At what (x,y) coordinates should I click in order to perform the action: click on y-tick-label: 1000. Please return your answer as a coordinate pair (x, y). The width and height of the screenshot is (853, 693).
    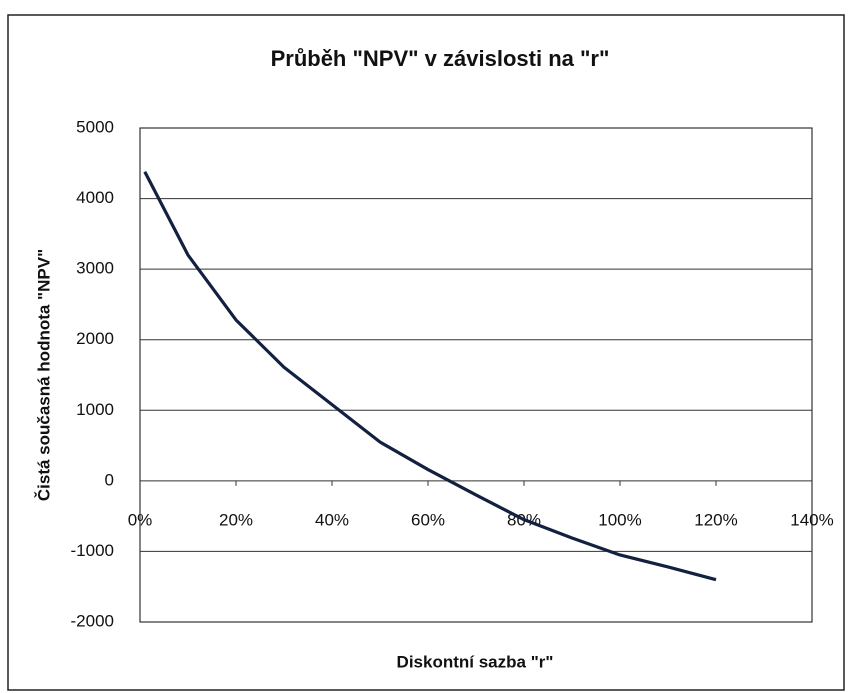
    Looking at the image, I should click on (95, 409).